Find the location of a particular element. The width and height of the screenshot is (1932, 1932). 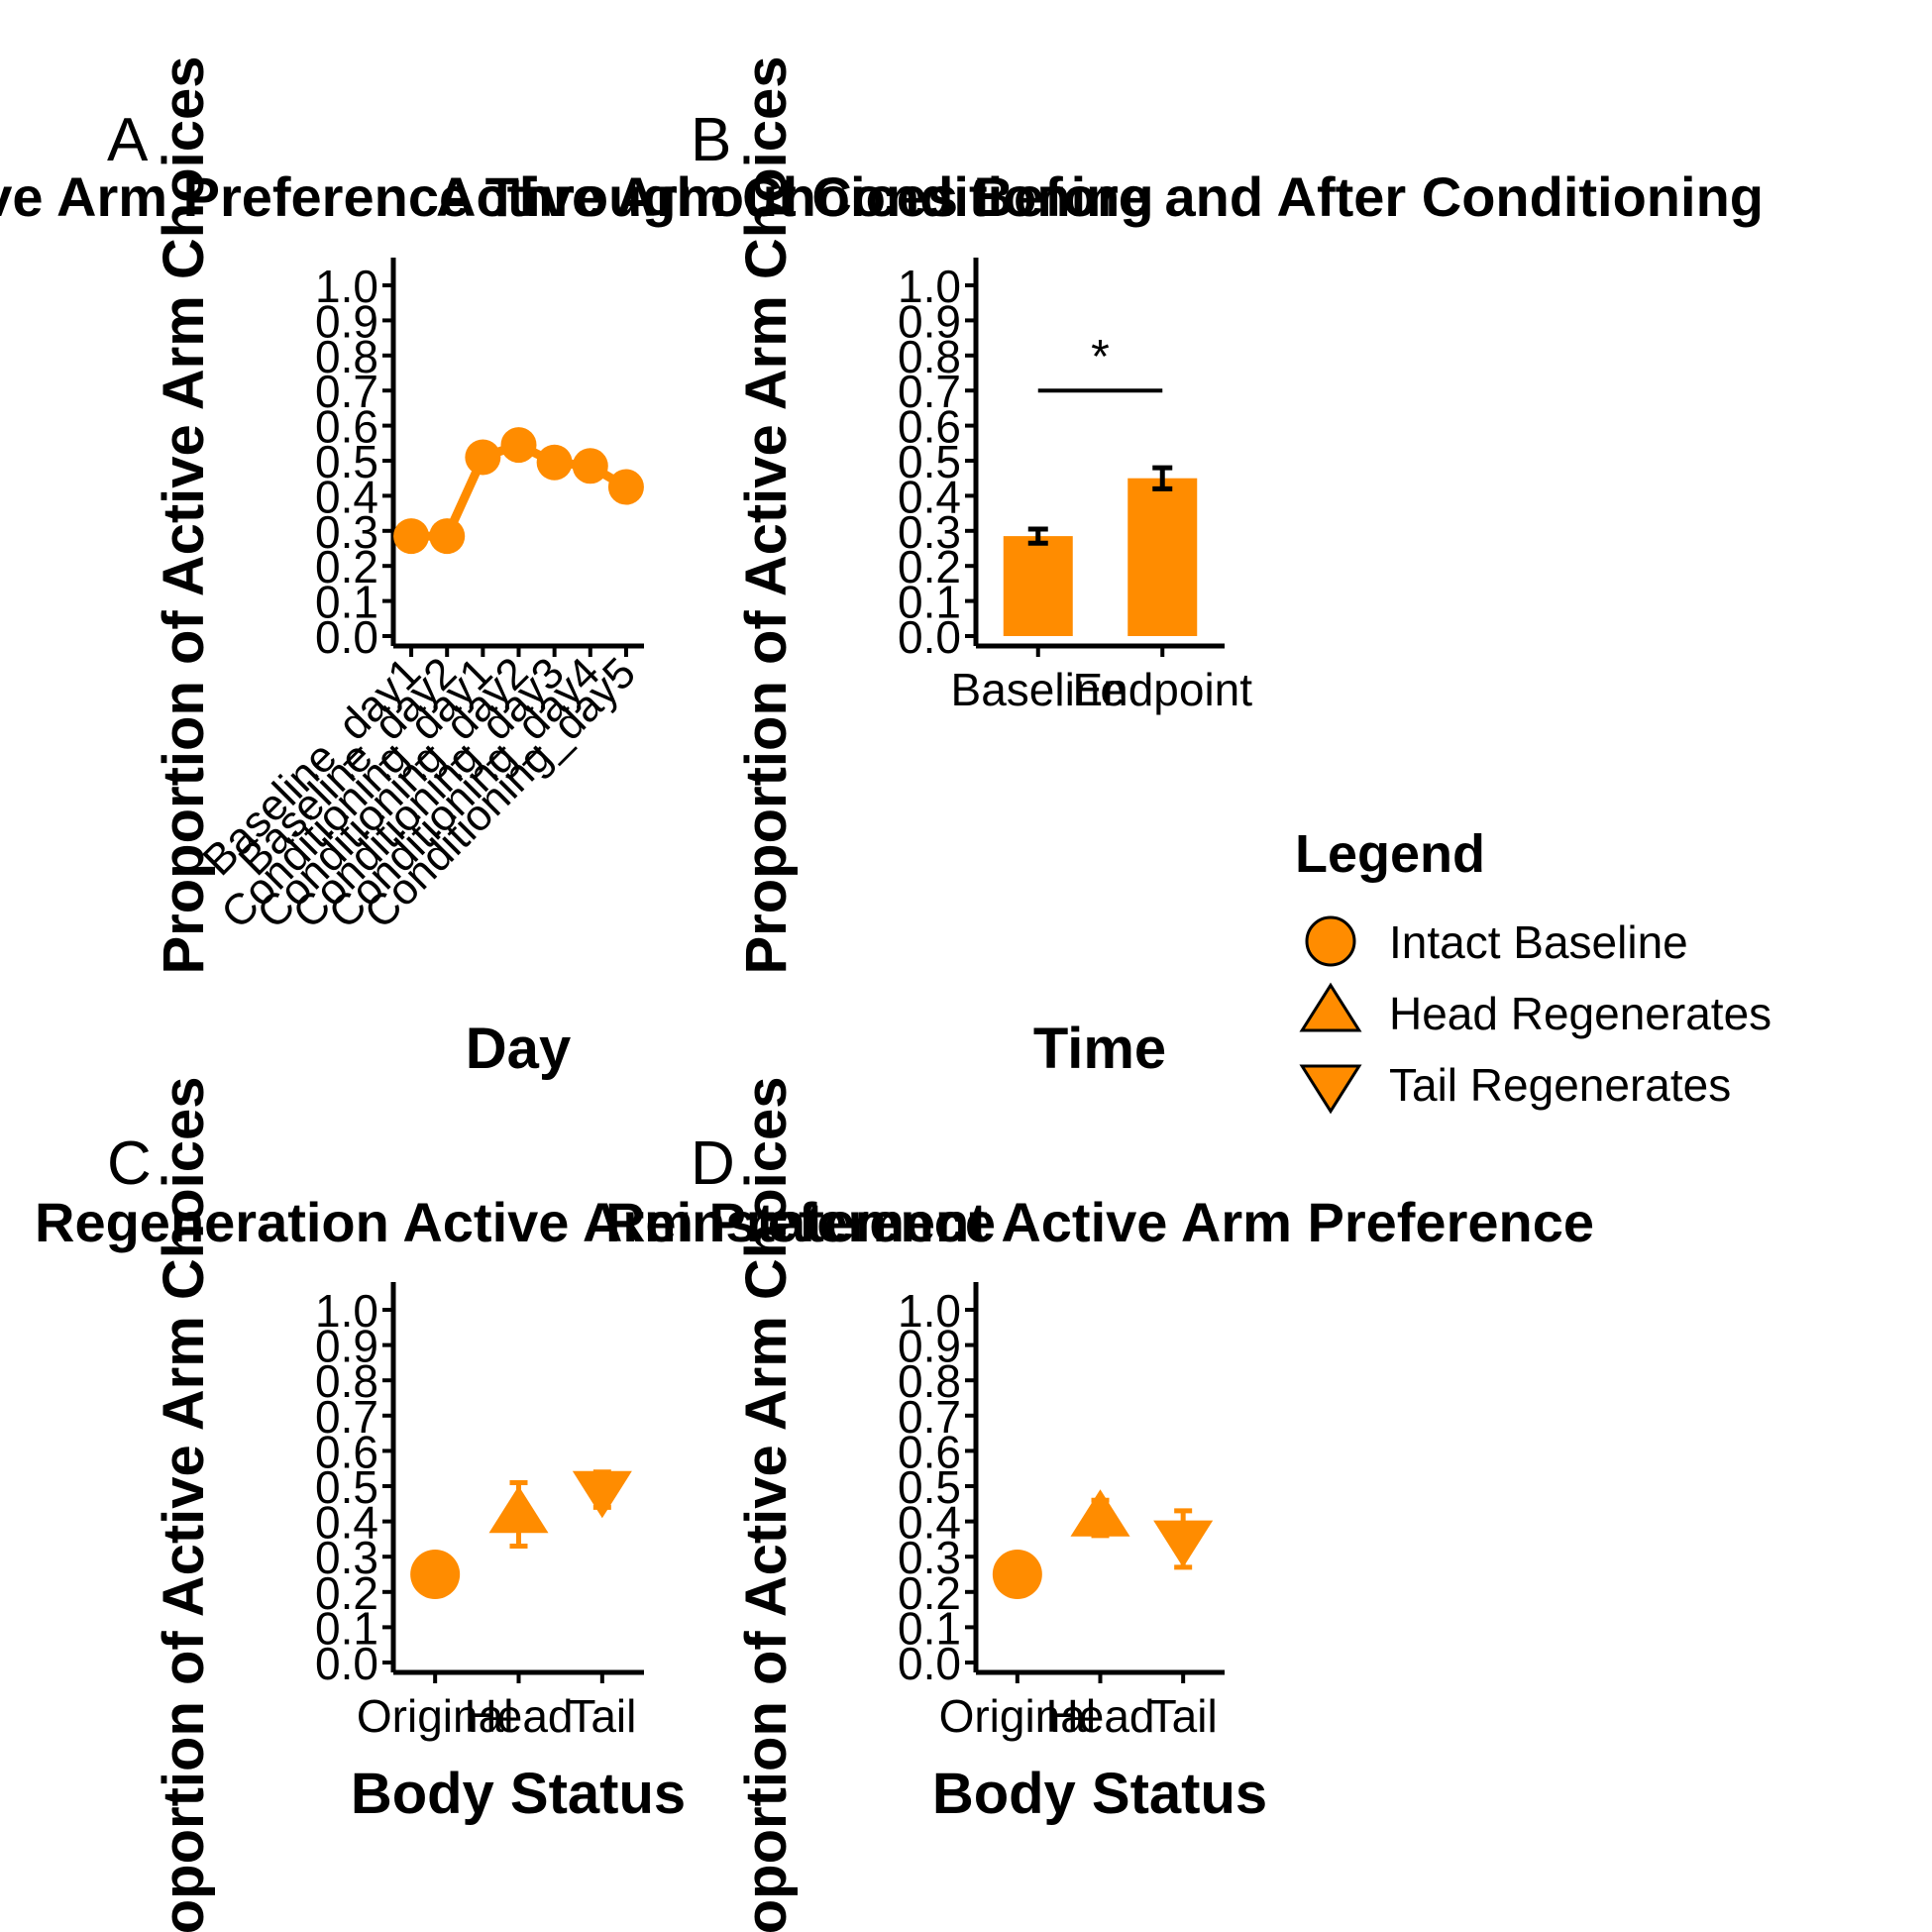

legend-item-label: Intact Baseline is located at coordinates (1538, 942).